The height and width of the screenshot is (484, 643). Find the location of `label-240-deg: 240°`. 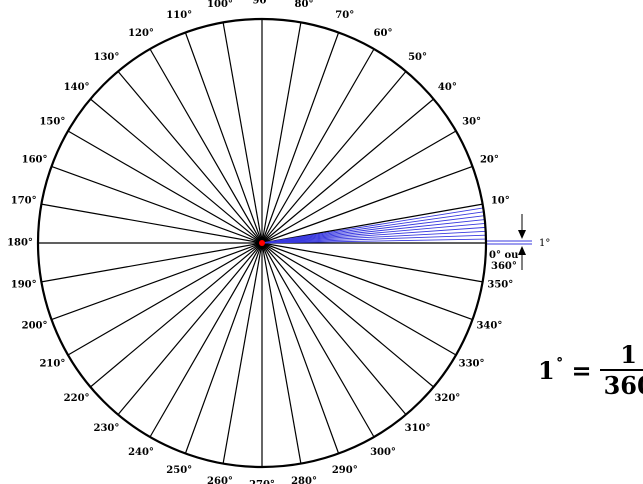

label-240-deg: 240° is located at coordinates (141, 452).